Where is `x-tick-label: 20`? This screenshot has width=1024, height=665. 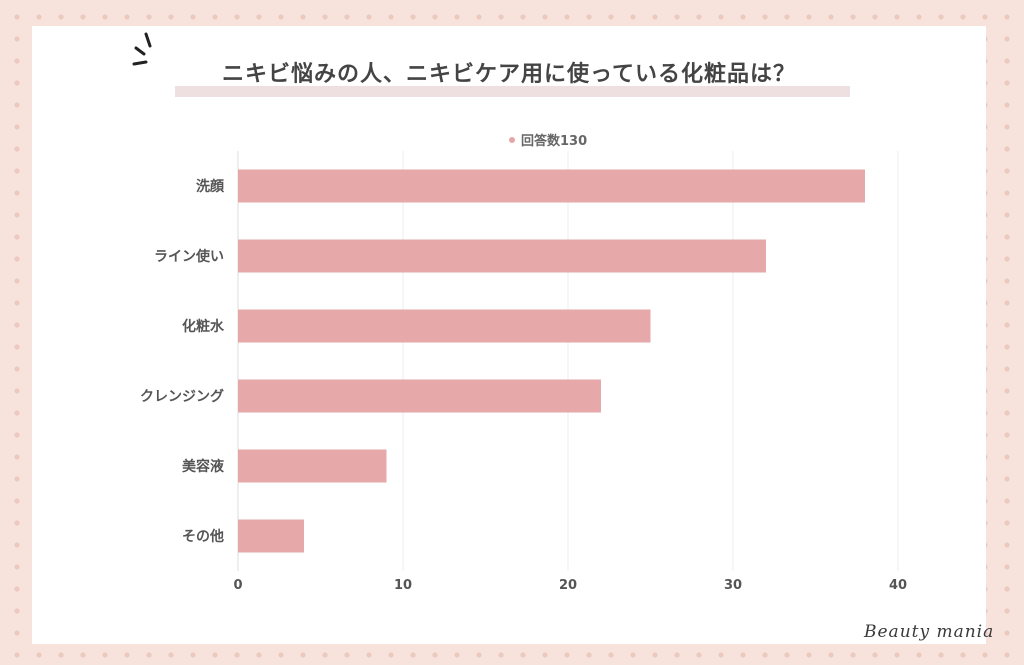 x-tick-label: 20 is located at coordinates (568, 585).